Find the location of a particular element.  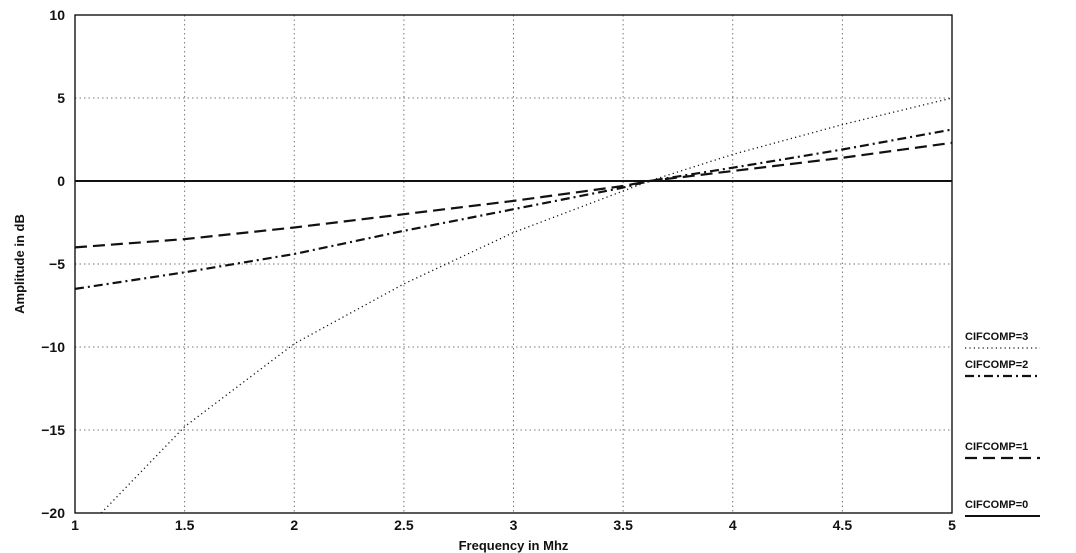

x-tick-label: 2.5 is located at coordinates (404, 525).